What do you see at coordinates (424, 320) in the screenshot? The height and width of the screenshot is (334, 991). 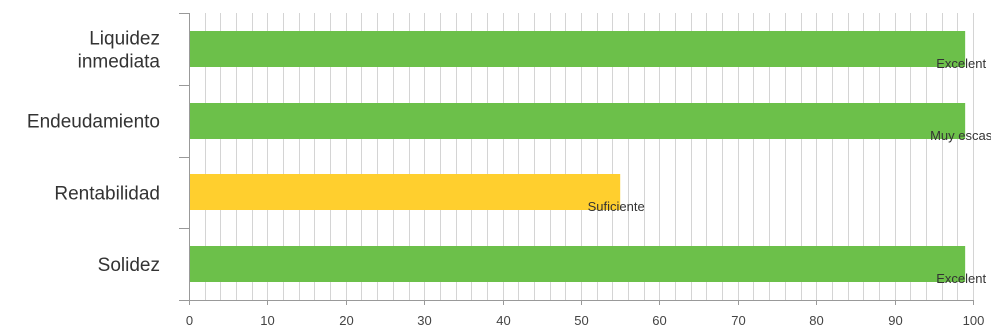 I see `x-tick-label: 30` at bounding box center [424, 320].